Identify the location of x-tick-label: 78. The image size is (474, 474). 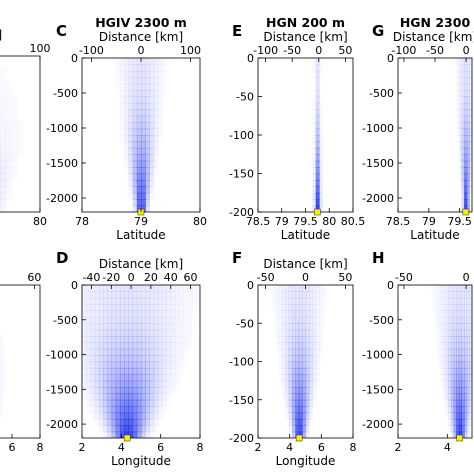
(82, 221).